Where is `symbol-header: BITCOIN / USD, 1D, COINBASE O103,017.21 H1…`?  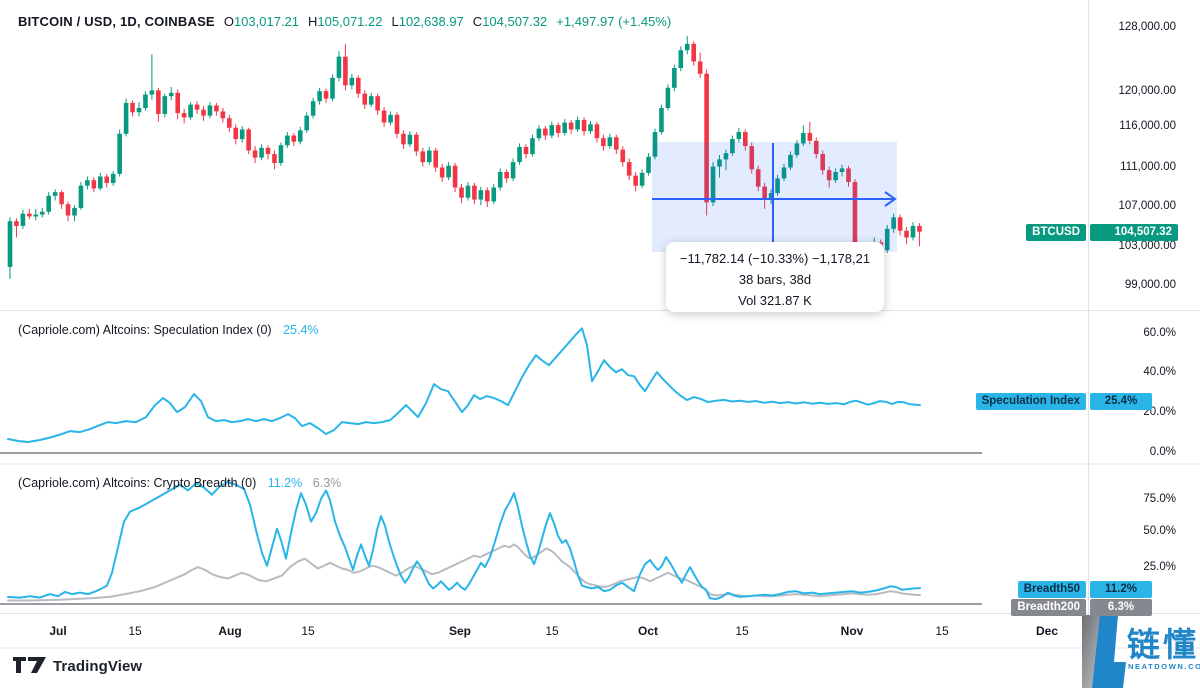 symbol-header: BITCOIN / USD, 1D, COINBASE O103,017.21 H1… is located at coordinates (344, 21).